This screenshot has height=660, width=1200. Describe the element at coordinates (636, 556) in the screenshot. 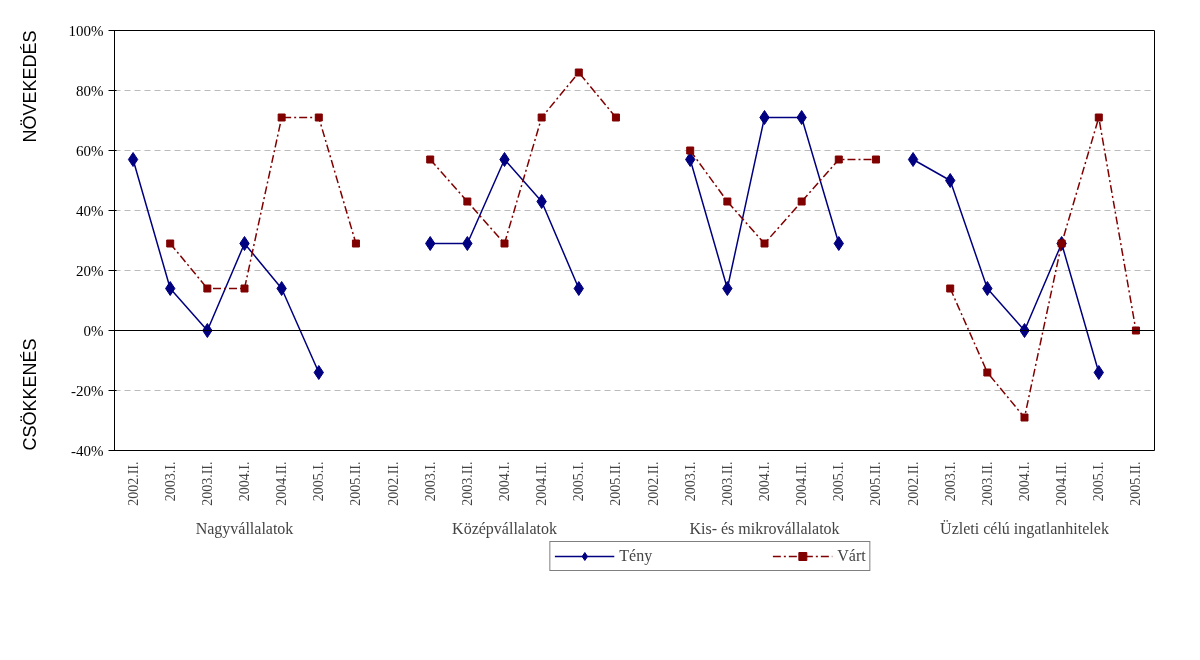

I see `legend-label: Tény` at that location.